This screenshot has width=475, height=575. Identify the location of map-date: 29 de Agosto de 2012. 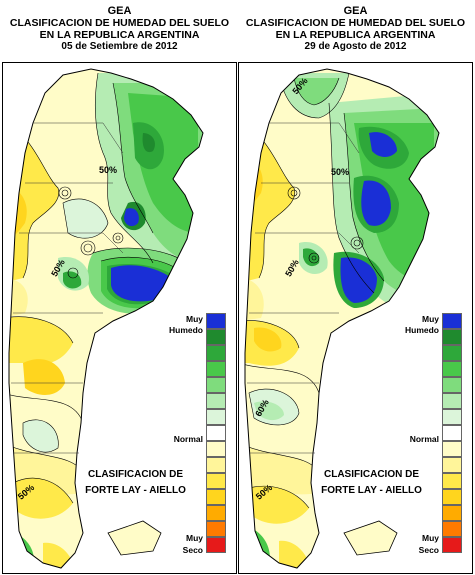
(355, 46).